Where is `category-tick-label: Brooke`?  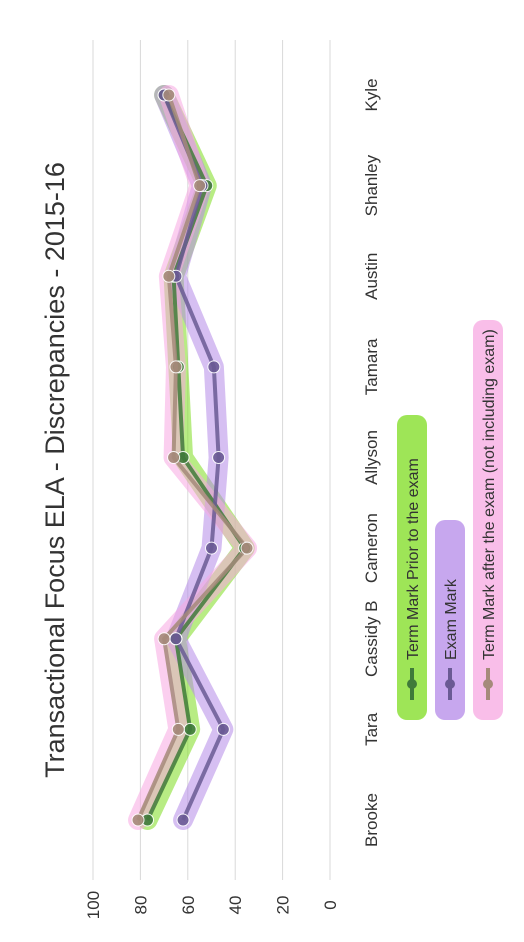 category-tick-label: Brooke is located at coordinates (371, 820).